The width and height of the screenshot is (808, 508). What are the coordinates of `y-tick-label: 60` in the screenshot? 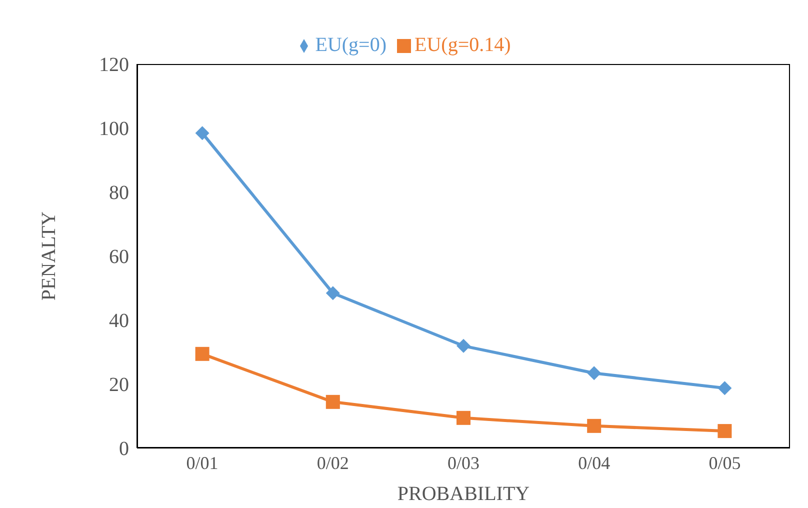 It's located at (119, 257).